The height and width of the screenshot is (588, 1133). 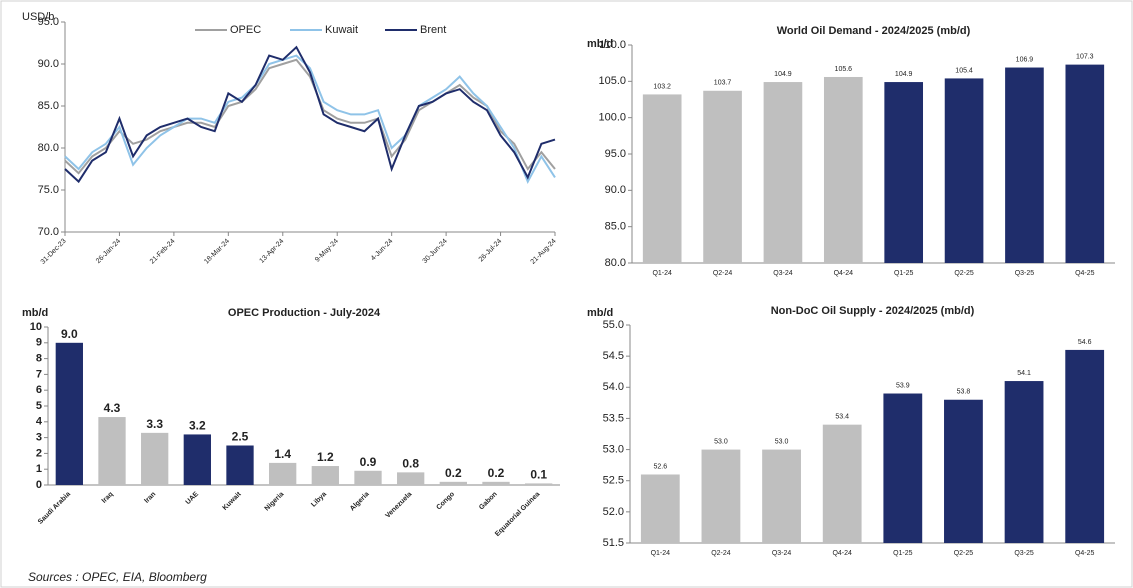 What do you see at coordinates (661, 553) in the screenshot?
I see `x-tick-label: Q1-24` at bounding box center [661, 553].